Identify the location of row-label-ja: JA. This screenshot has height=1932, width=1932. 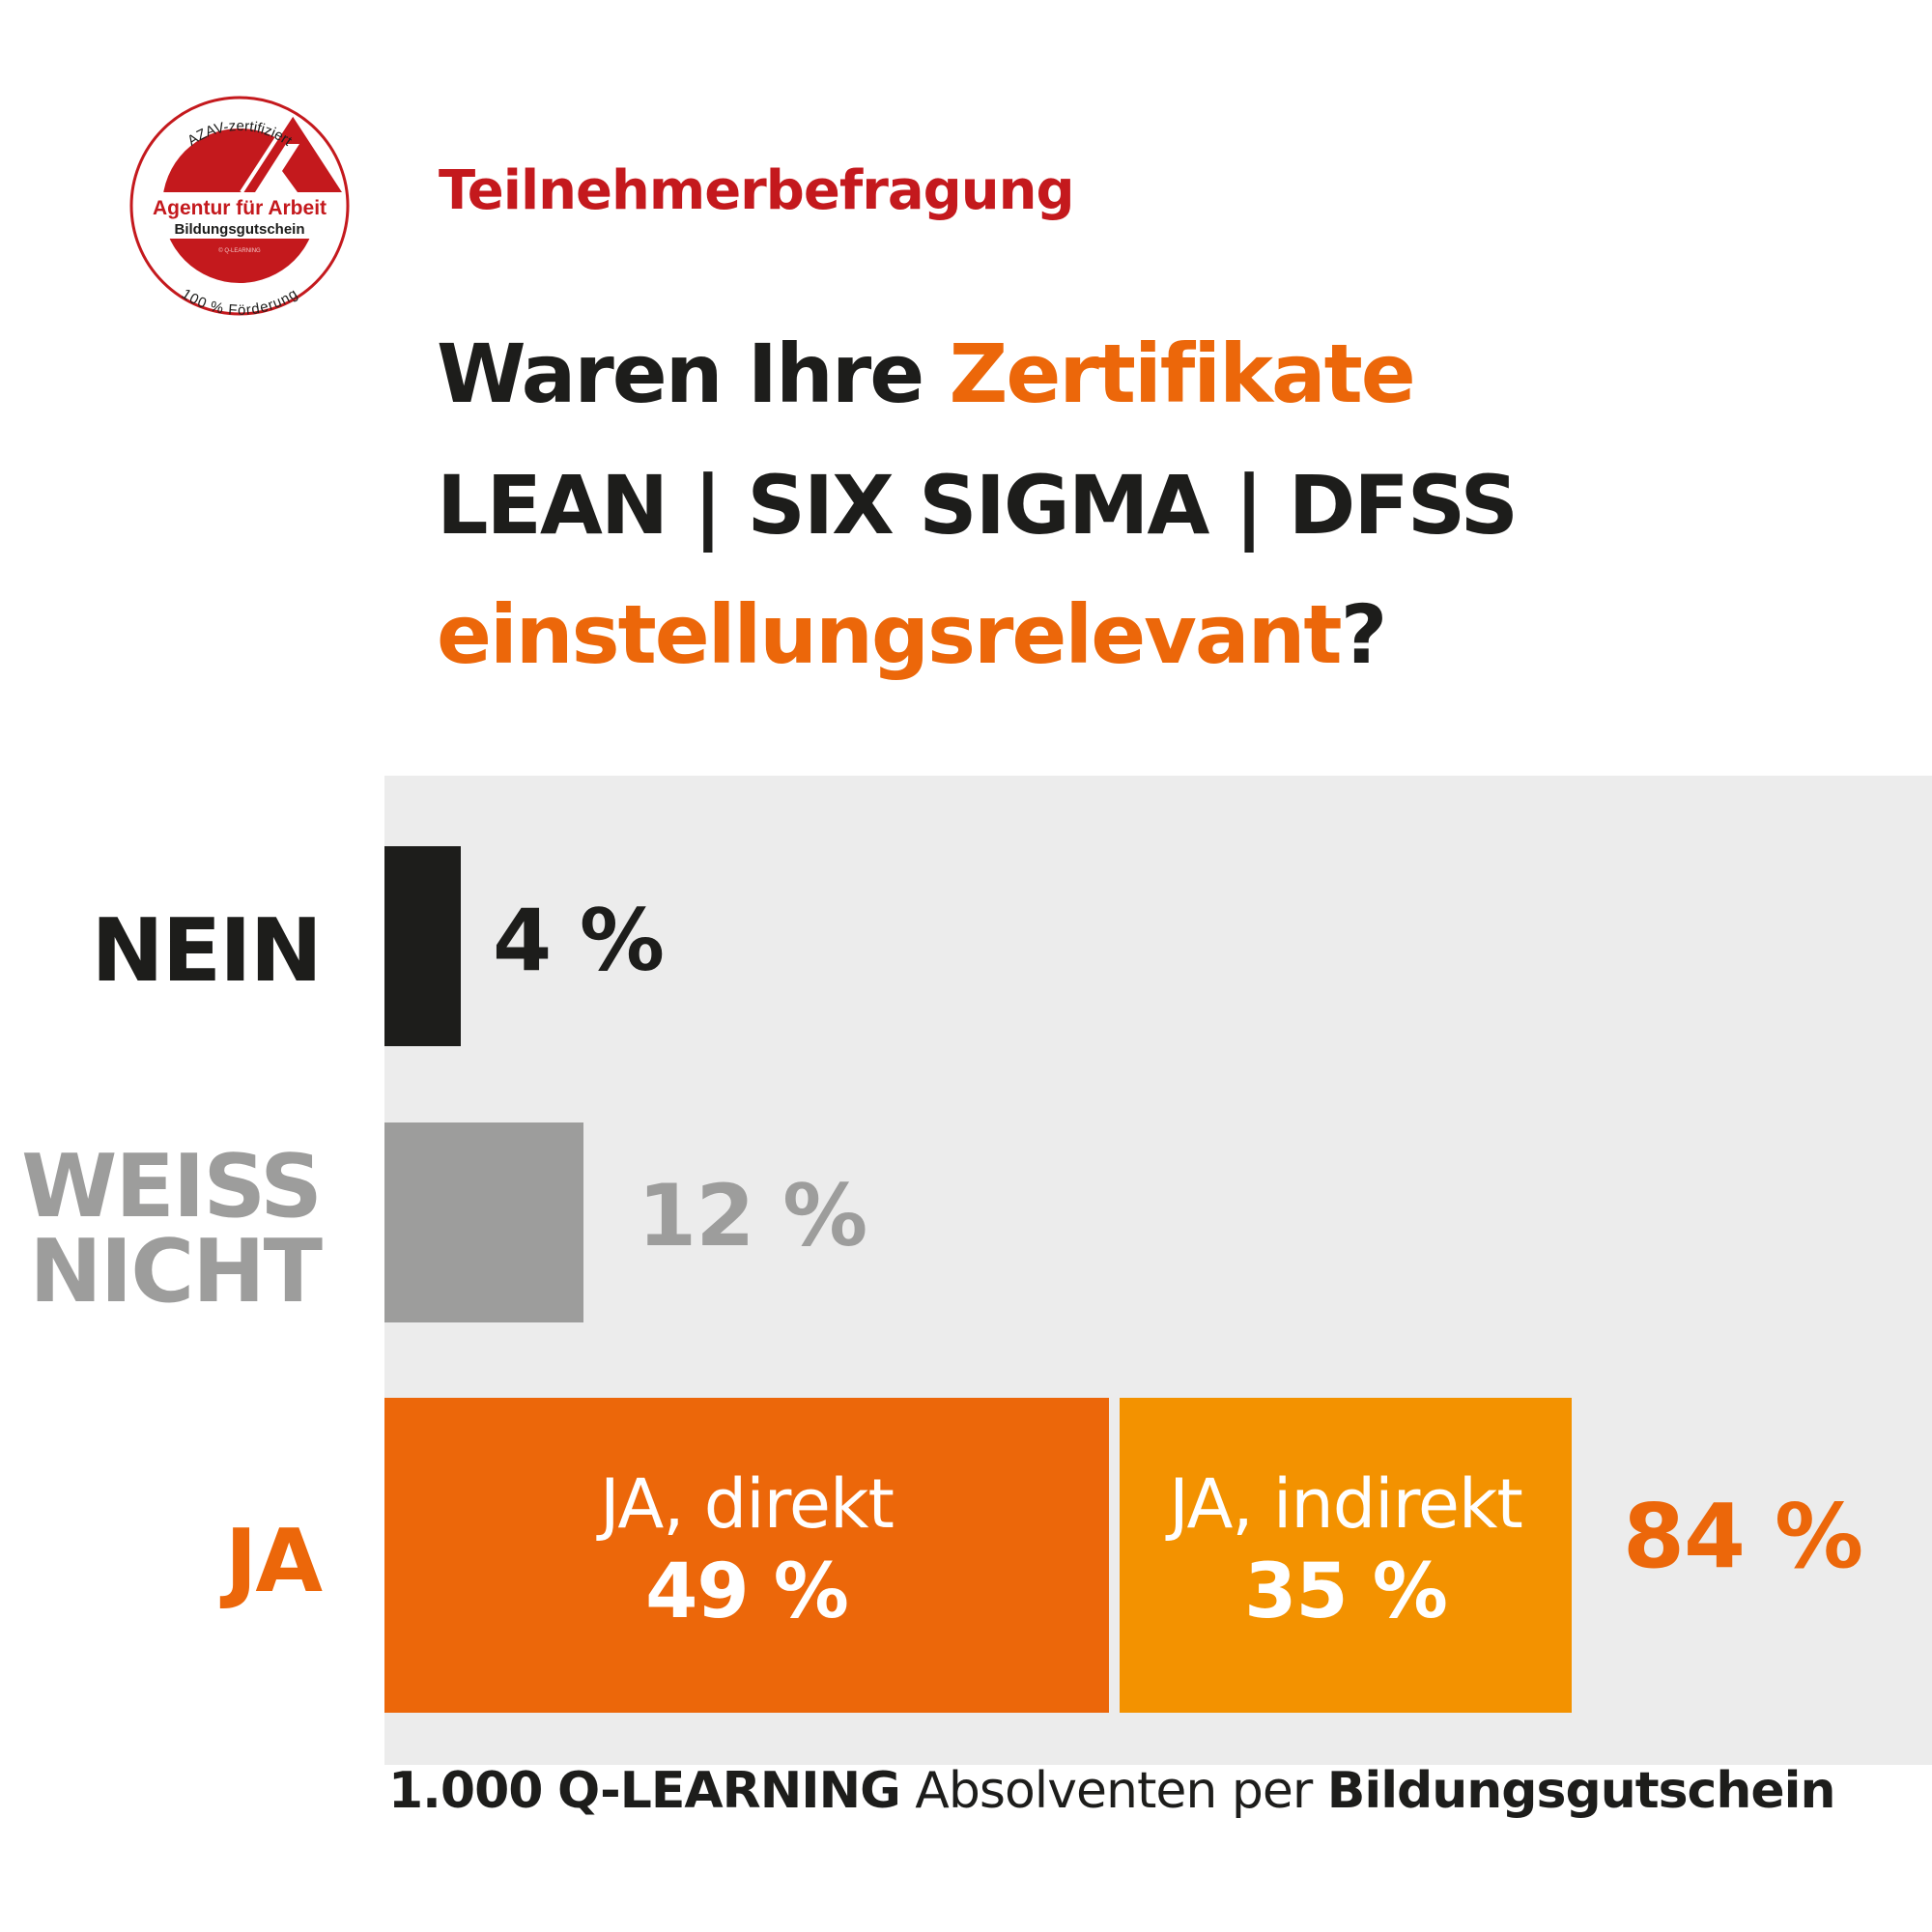
(273, 1561).